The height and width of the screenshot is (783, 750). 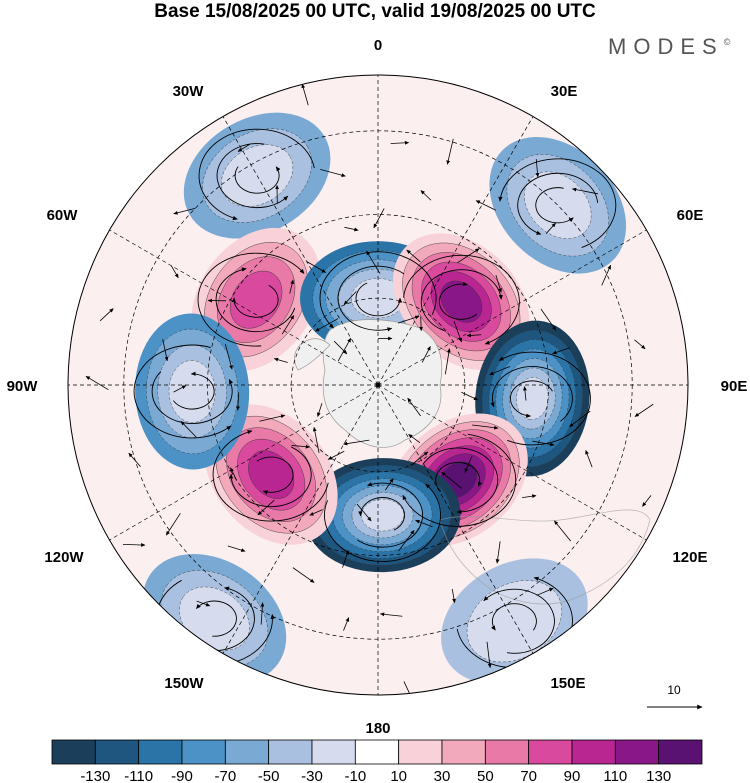 What do you see at coordinates (689, 557) in the screenshot?
I see `lon-label-120e: 120E` at bounding box center [689, 557].